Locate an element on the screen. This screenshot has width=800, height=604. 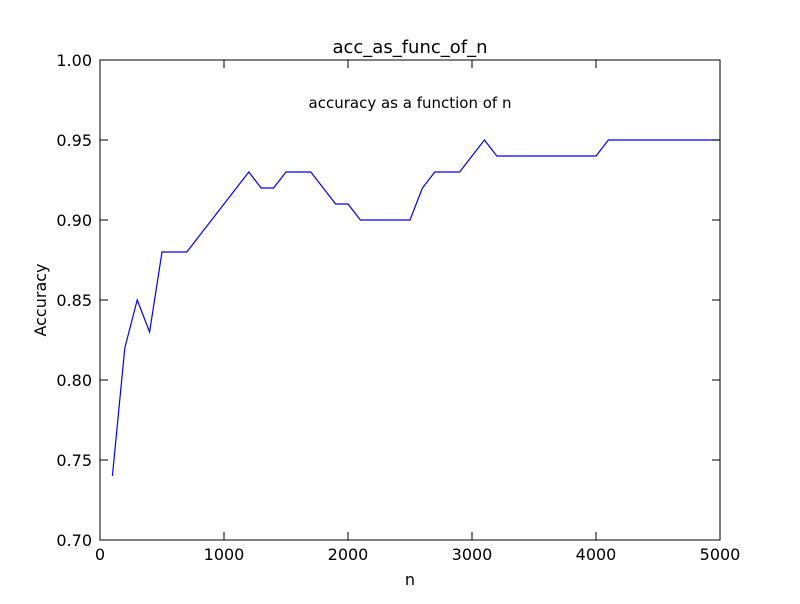
y-tick-label: 1.00 is located at coordinates (74, 60).